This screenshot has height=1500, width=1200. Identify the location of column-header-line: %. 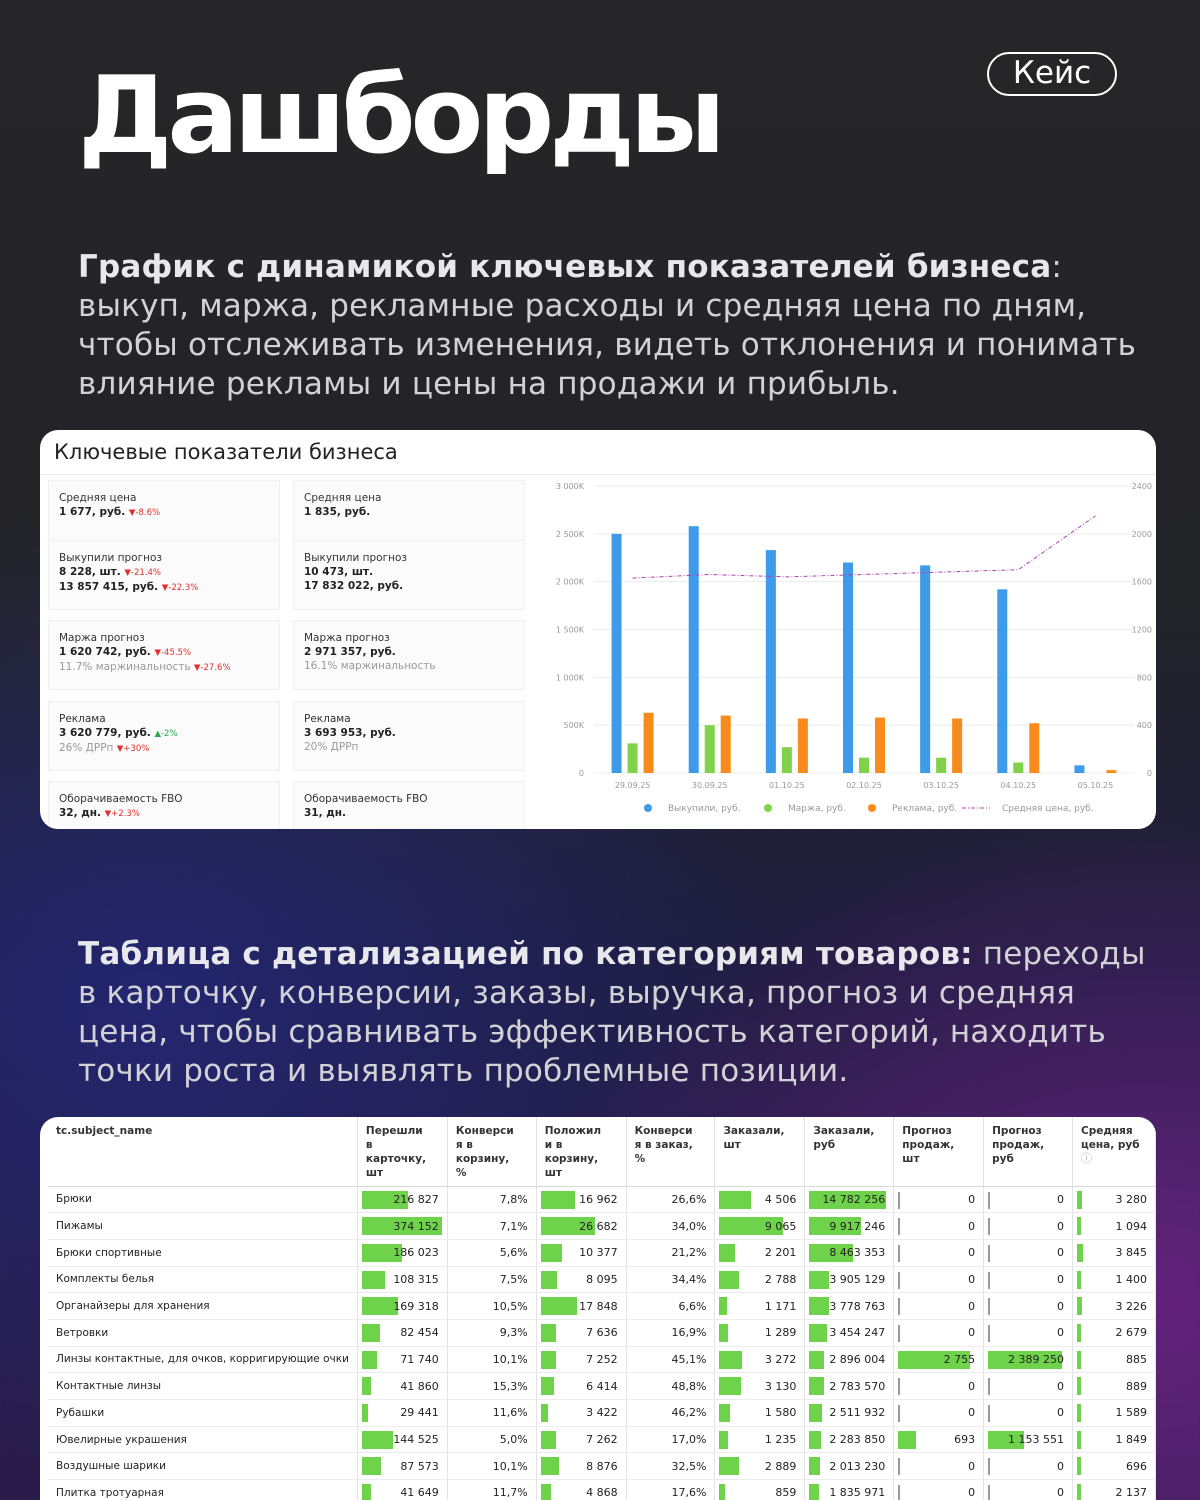
(640, 1159).